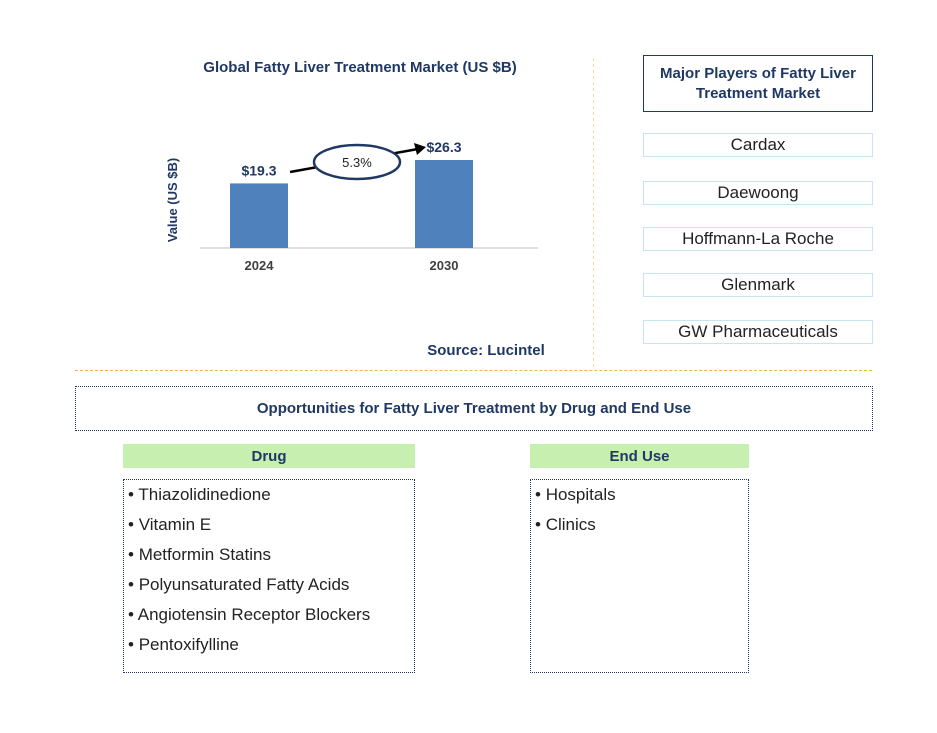  What do you see at coordinates (758, 332) in the screenshot?
I see `player: GW Pharmaceuticals` at bounding box center [758, 332].